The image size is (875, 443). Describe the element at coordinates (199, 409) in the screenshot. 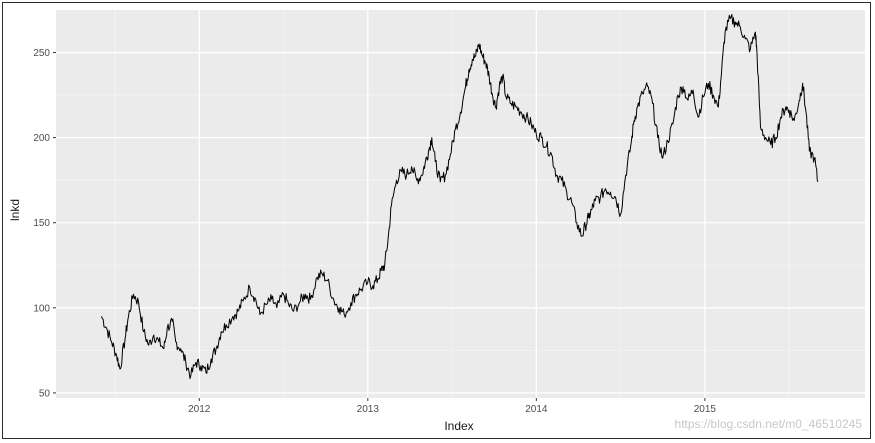

I see `x-tick-label: 2012` at that location.